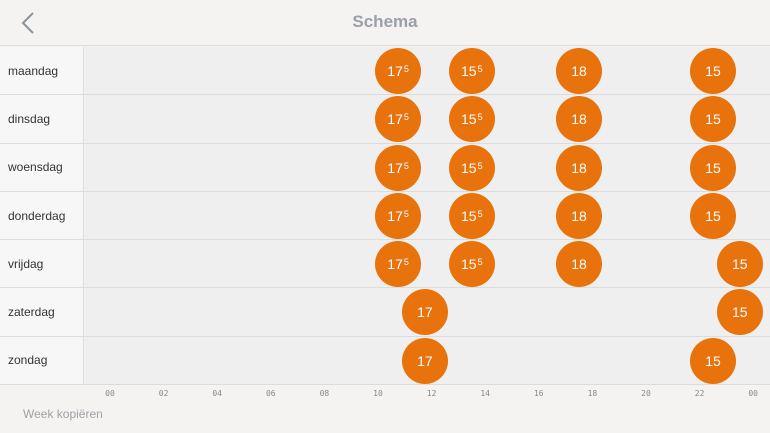 The width and height of the screenshot is (770, 433). I want to click on day-row: zaterdag 17 15, so click(385, 312).